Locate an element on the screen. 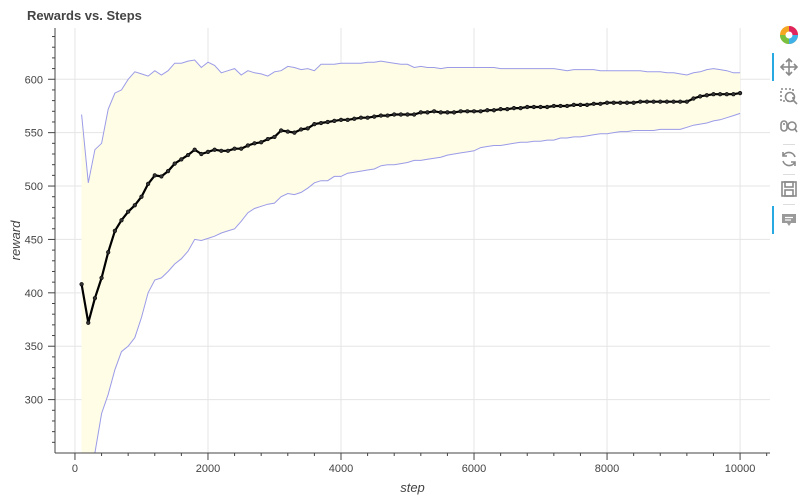 This screenshot has width=808, height=504. y-tick-label: 300 is located at coordinates (34, 401).